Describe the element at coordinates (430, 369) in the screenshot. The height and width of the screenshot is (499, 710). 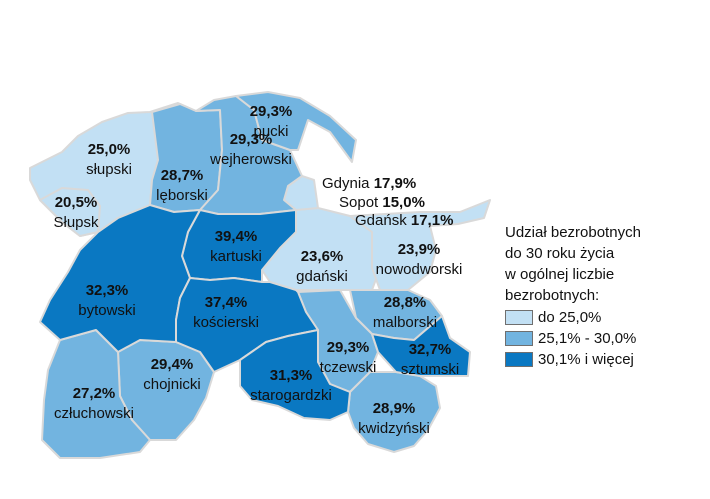
I see `name-sztumski: sztumski` at that location.